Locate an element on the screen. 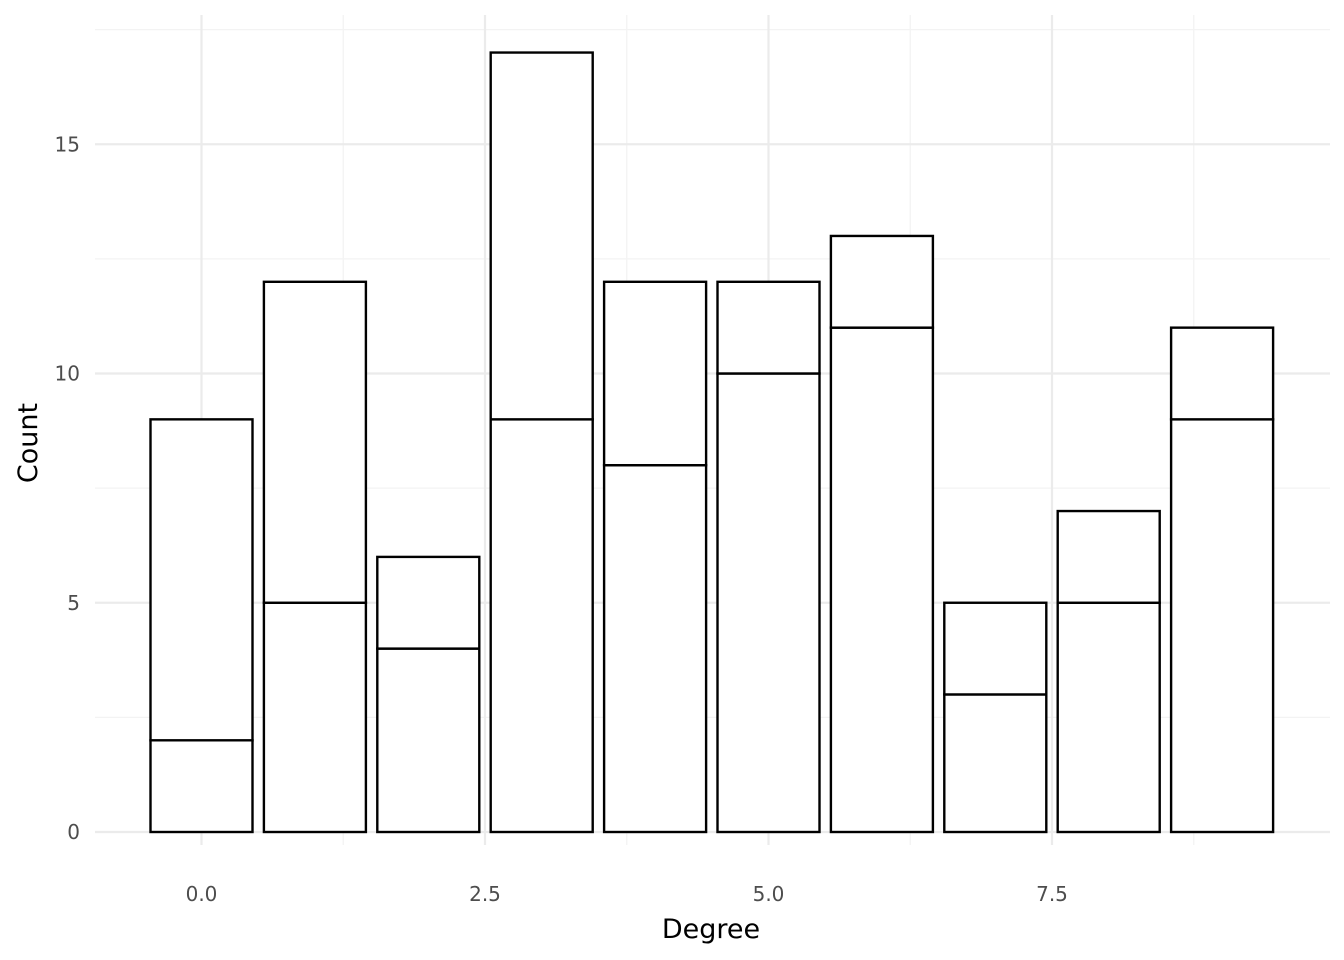 The height and width of the screenshot is (960, 1344). y-axis-title: Count is located at coordinates (28, 443).